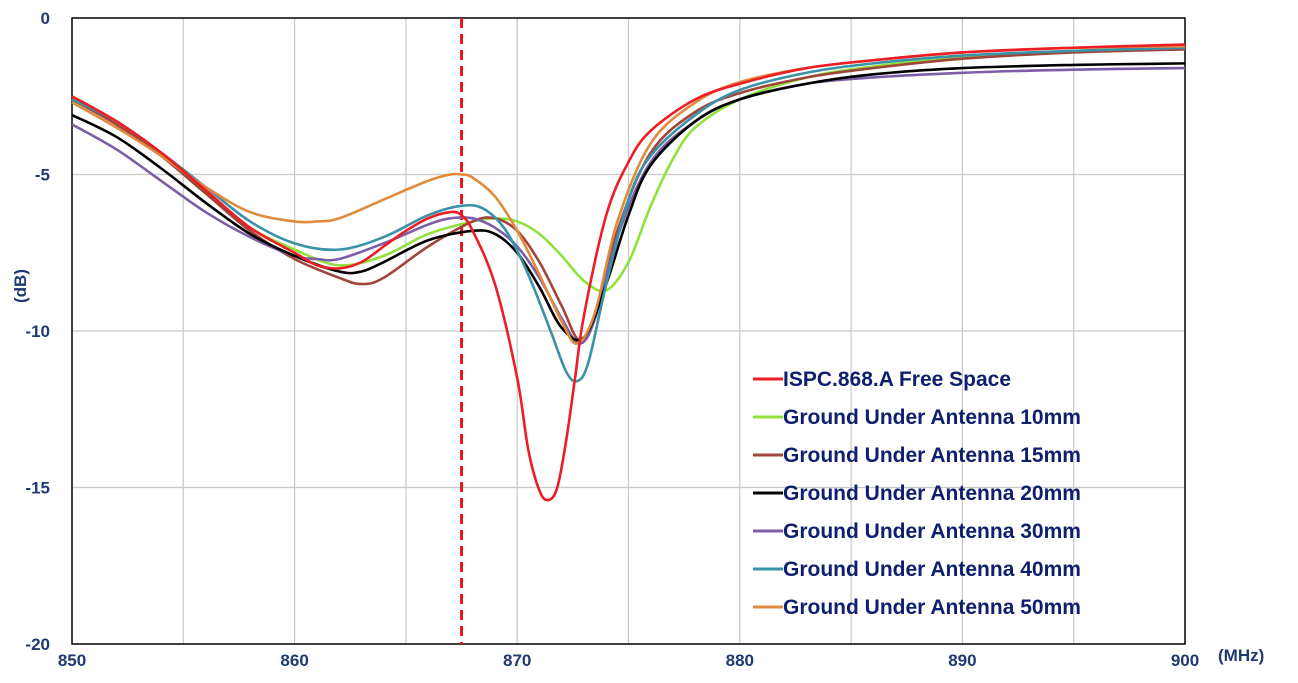 The height and width of the screenshot is (683, 1298). Describe the element at coordinates (1185, 660) in the screenshot. I see `x-tick-label: 900` at that location.